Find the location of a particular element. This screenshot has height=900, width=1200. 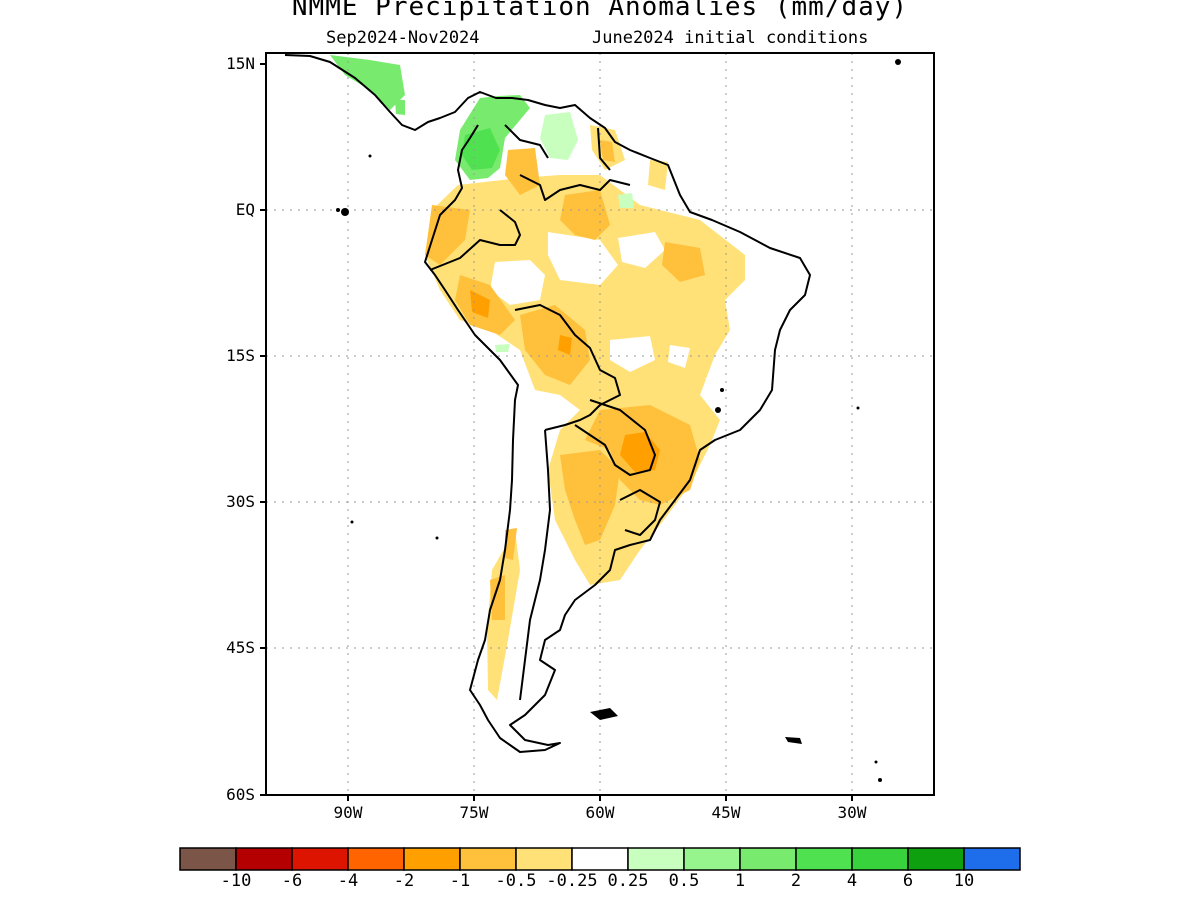

anomaly-moderate-dry is located at coordinates (565, 380).